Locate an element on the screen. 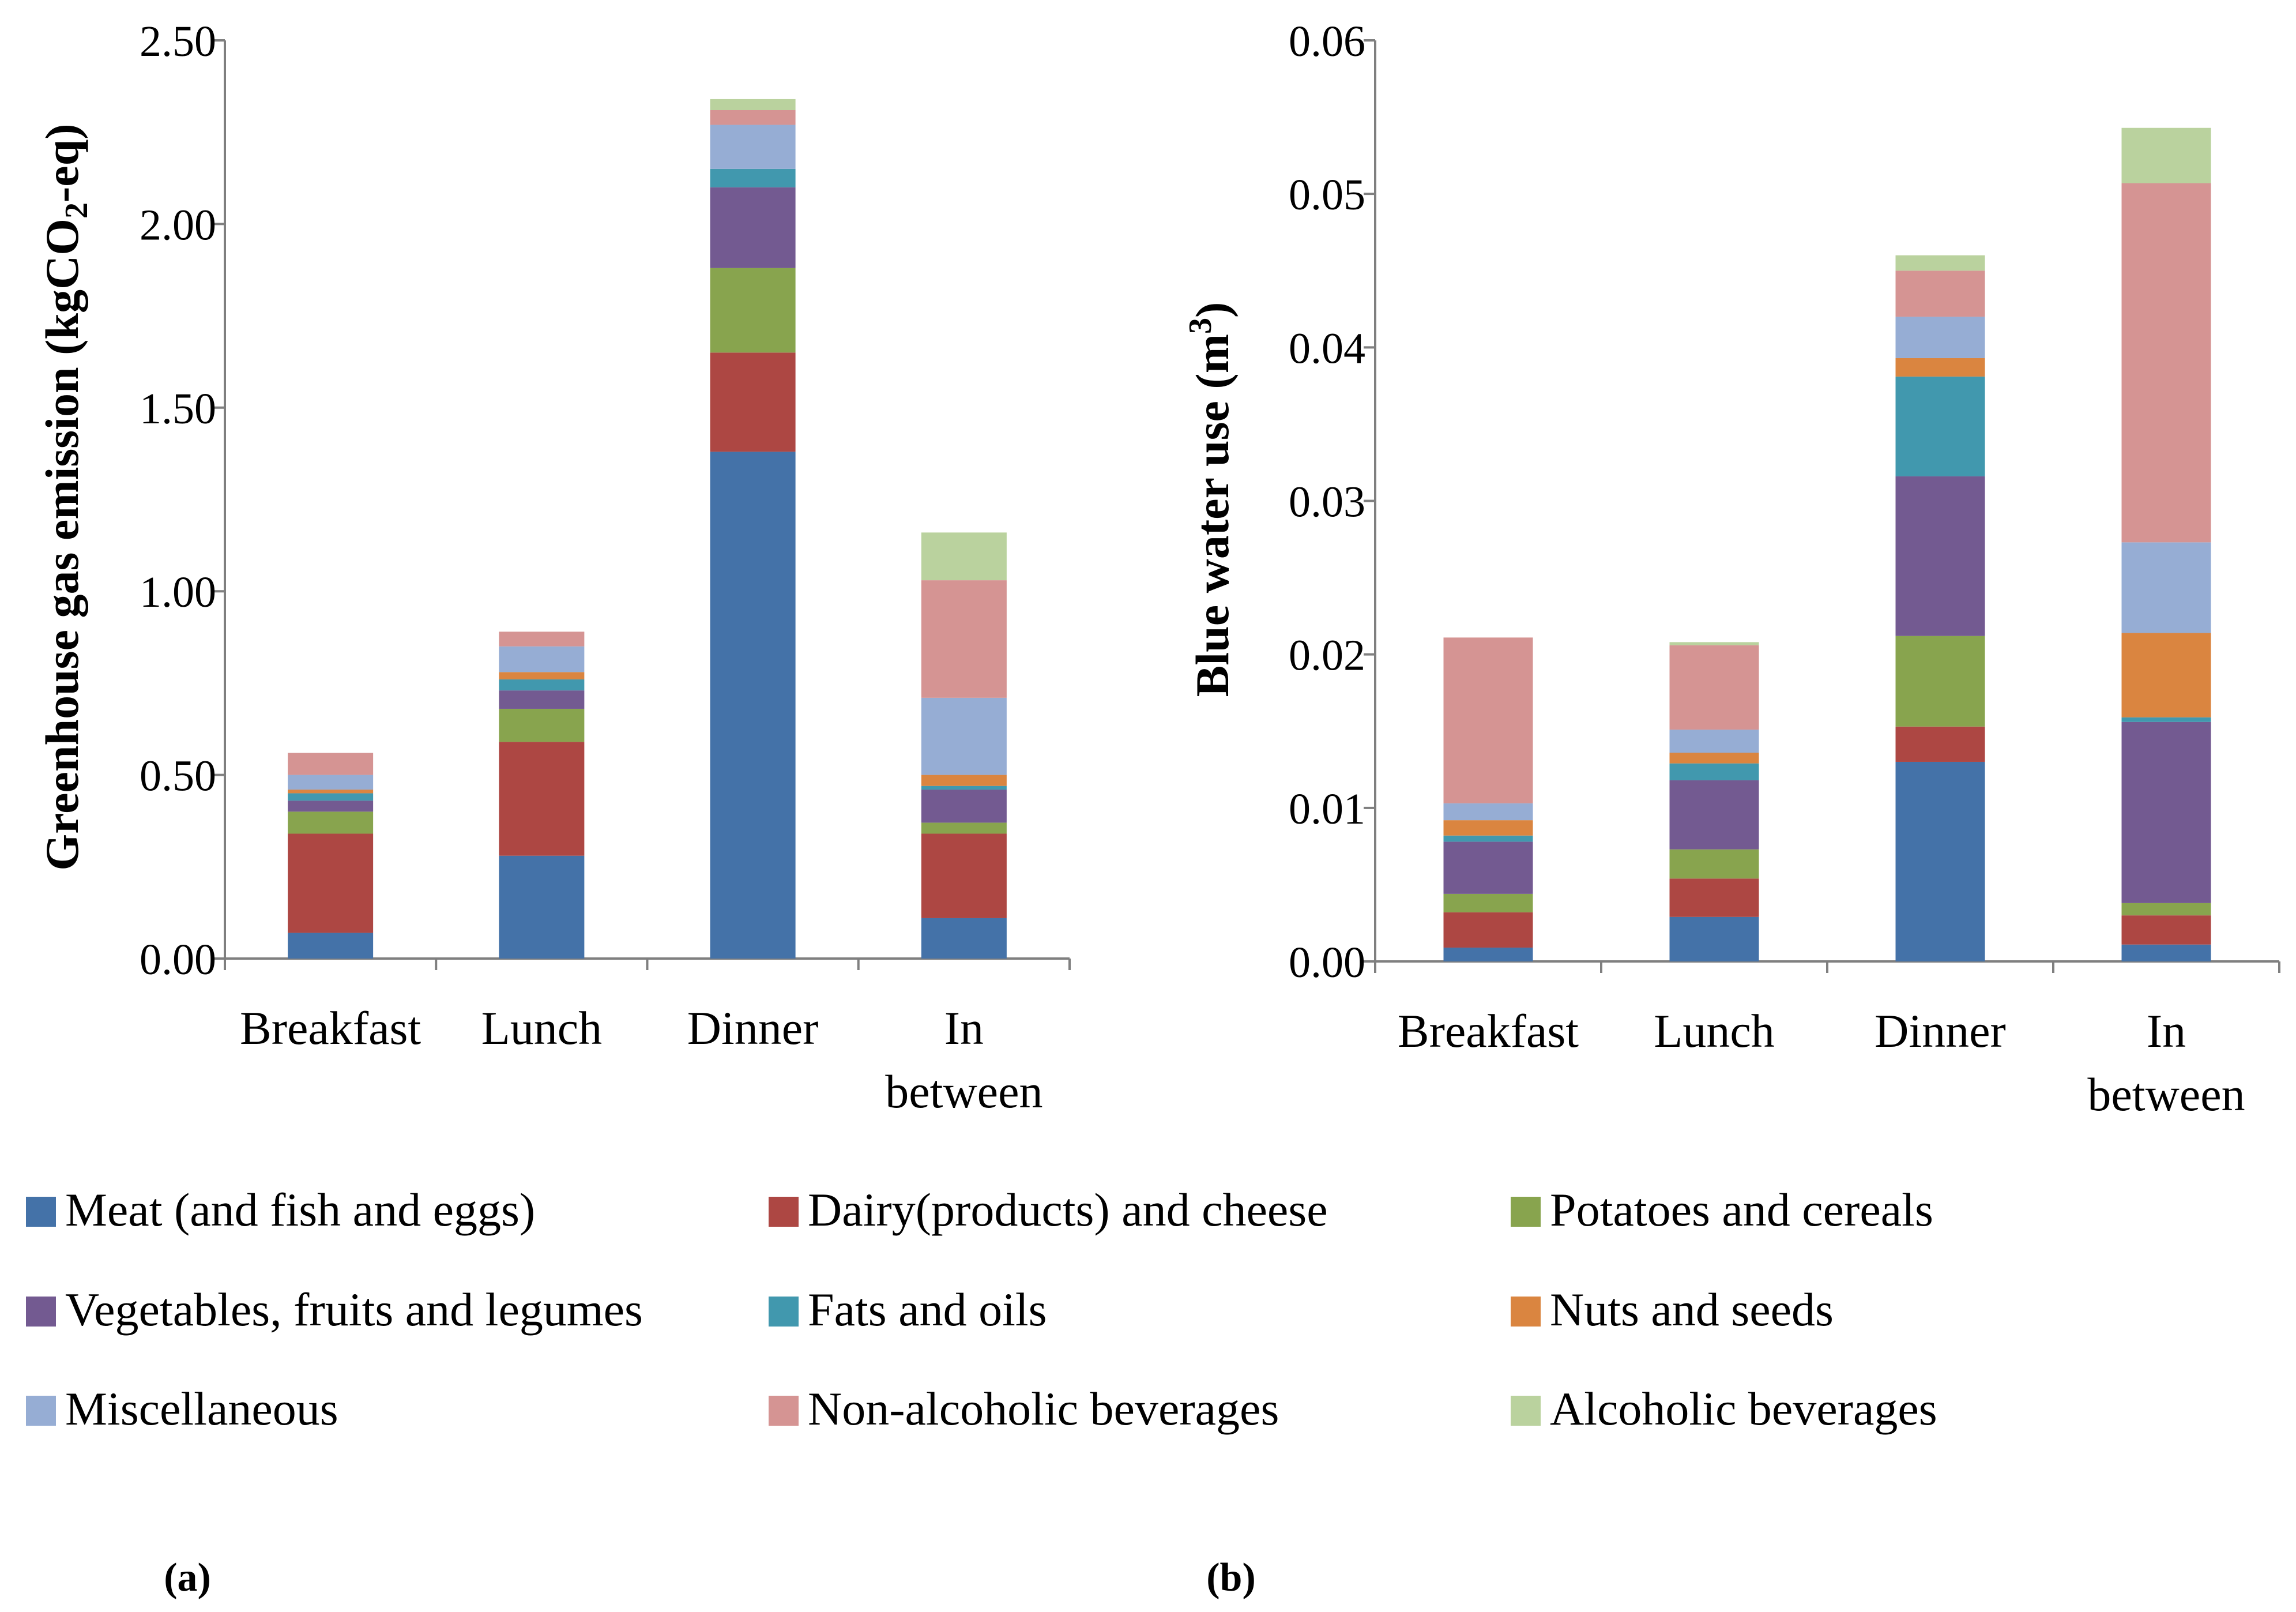  legend-label-alcoholic-beverages: Alcoholic beverages is located at coordinates (1743, 1408).